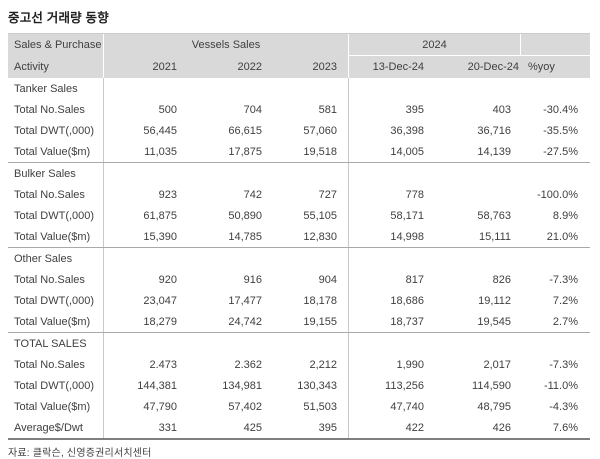 Image resolution: width=600 pixels, height=459 pixels. Describe the element at coordinates (145, 130) in the screenshot. I see `value-2021: 56,445` at that location.